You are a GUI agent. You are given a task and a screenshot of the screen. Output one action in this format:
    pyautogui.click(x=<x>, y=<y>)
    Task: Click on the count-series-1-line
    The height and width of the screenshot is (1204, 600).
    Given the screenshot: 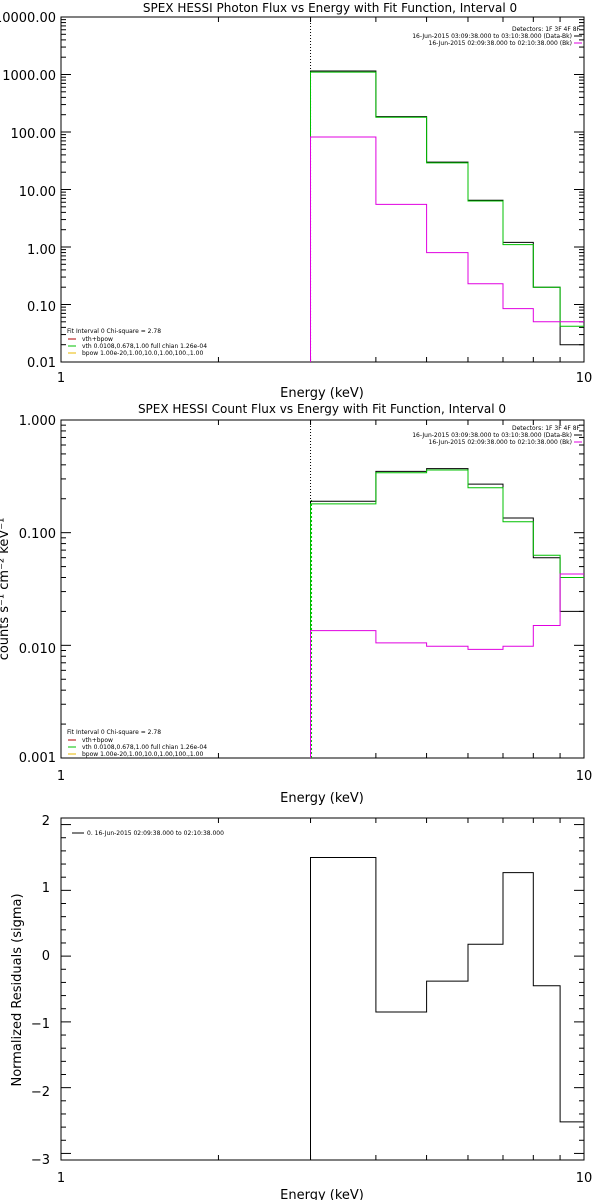 What is the action you would take?
    pyautogui.click(x=447, y=613)
    